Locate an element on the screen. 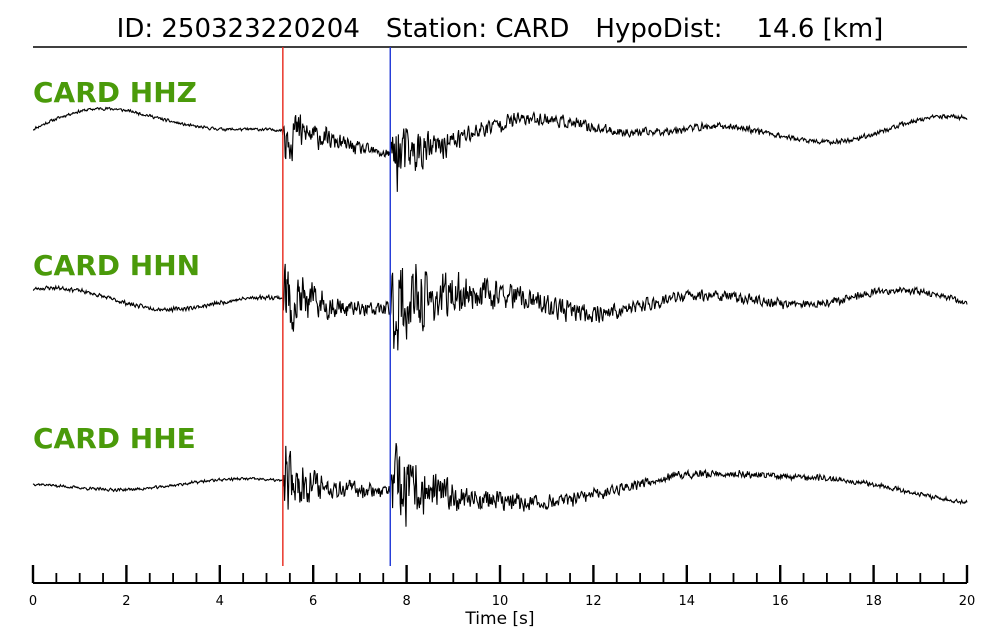 This screenshot has height=640, width=1000. trace-labels-group: CARD HHZ CARD HHN CARD HHE is located at coordinates (116, 265).